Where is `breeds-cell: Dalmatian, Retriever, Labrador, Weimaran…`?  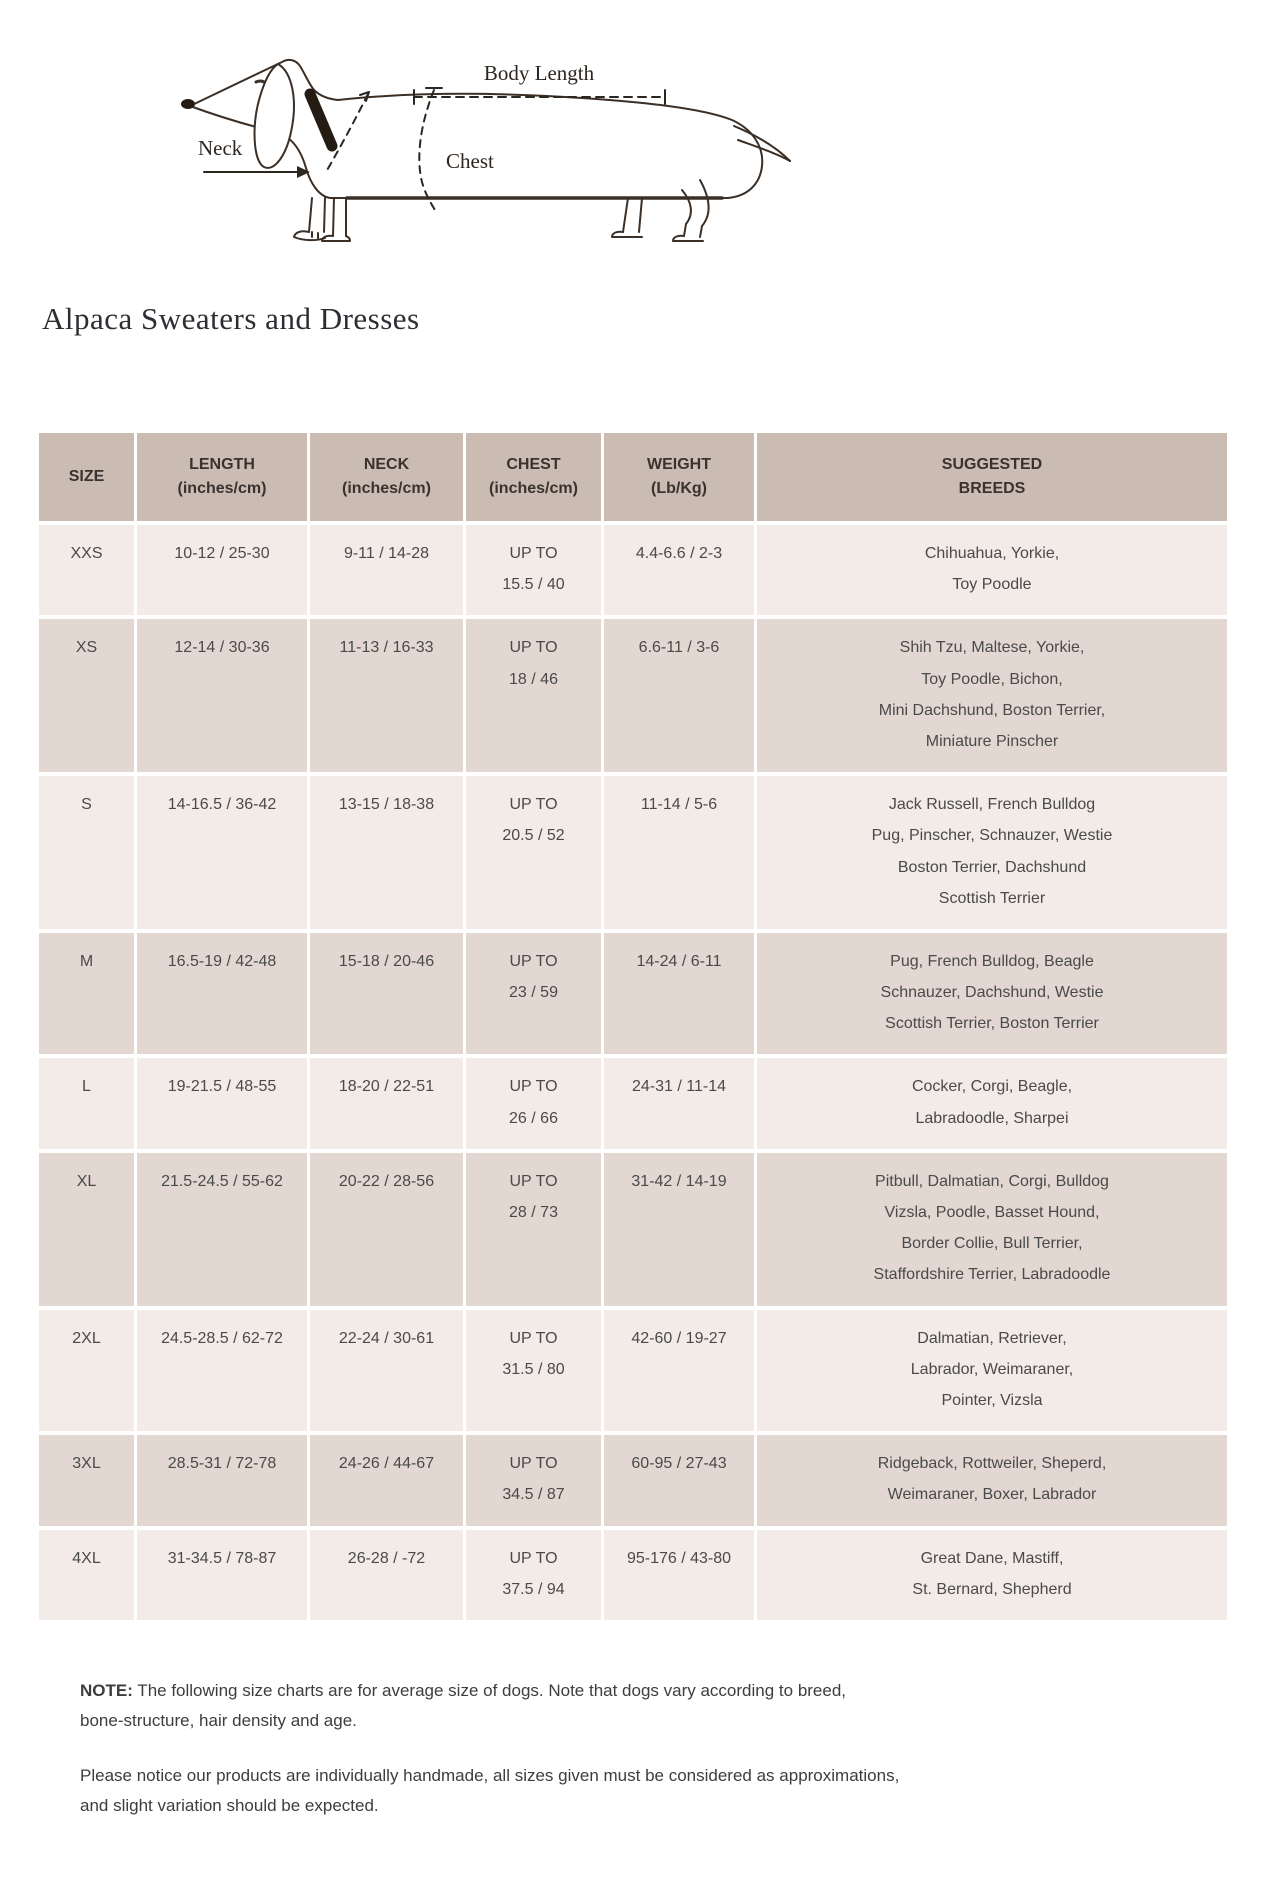
breeds-cell: Dalmatian, Retriever, Labrador, Weimaran… is located at coordinates (992, 1370).